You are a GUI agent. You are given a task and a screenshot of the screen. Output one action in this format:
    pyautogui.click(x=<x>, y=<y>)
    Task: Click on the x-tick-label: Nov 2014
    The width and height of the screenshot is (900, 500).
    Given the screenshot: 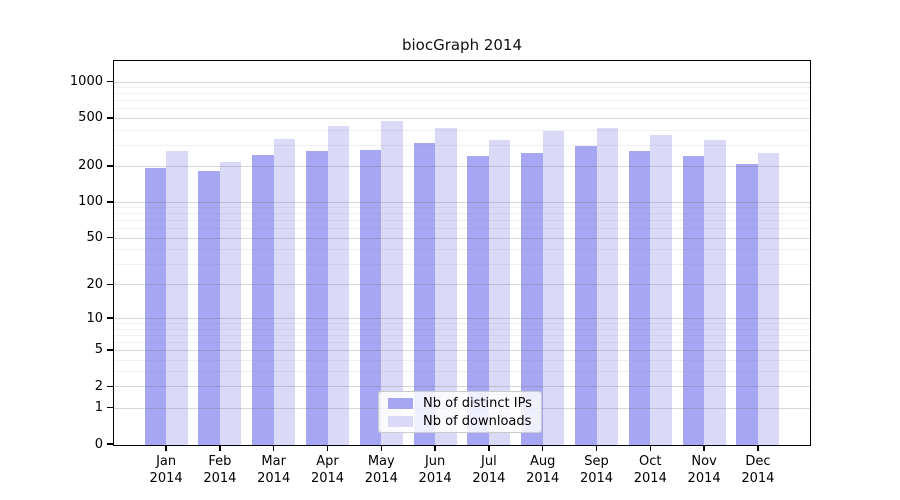 What is the action you would take?
    pyautogui.click(x=704, y=470)
    